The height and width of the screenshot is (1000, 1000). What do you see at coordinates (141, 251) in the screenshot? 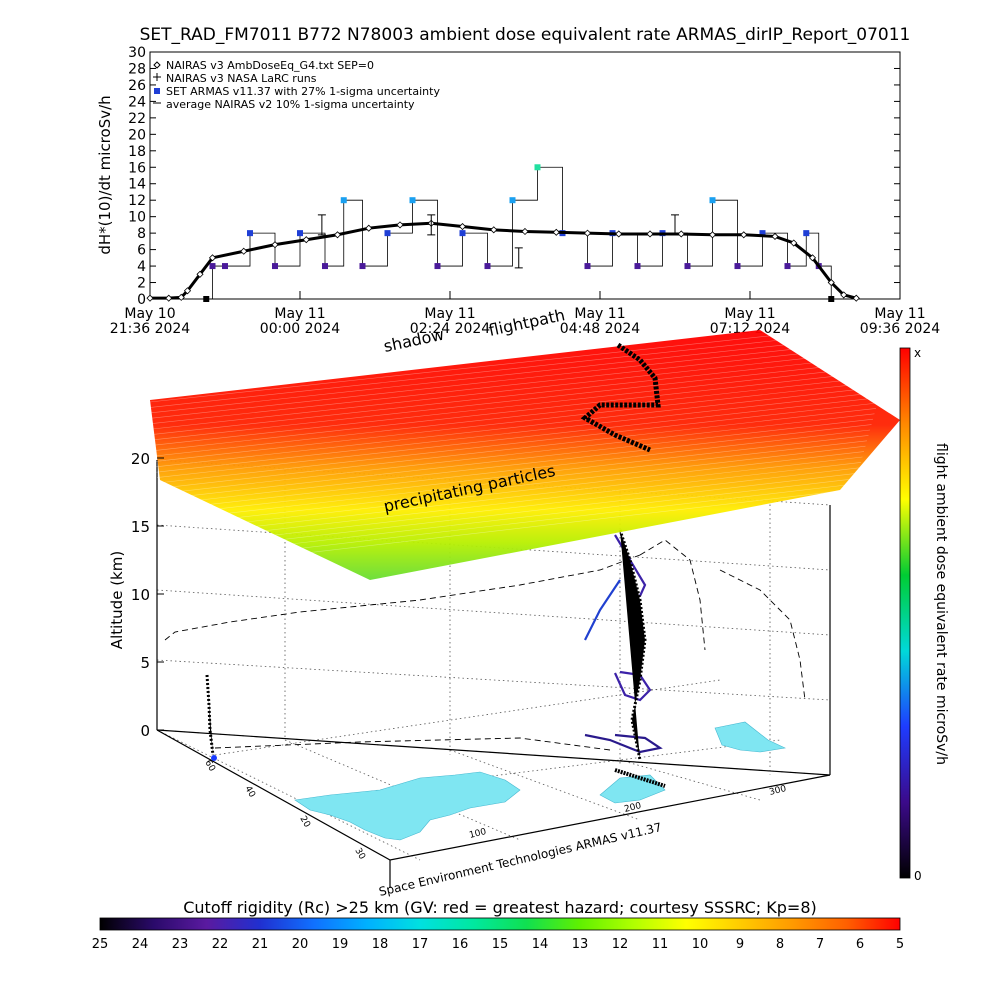
I see `y-tick-label: 6` at bounding box center [141, 251].